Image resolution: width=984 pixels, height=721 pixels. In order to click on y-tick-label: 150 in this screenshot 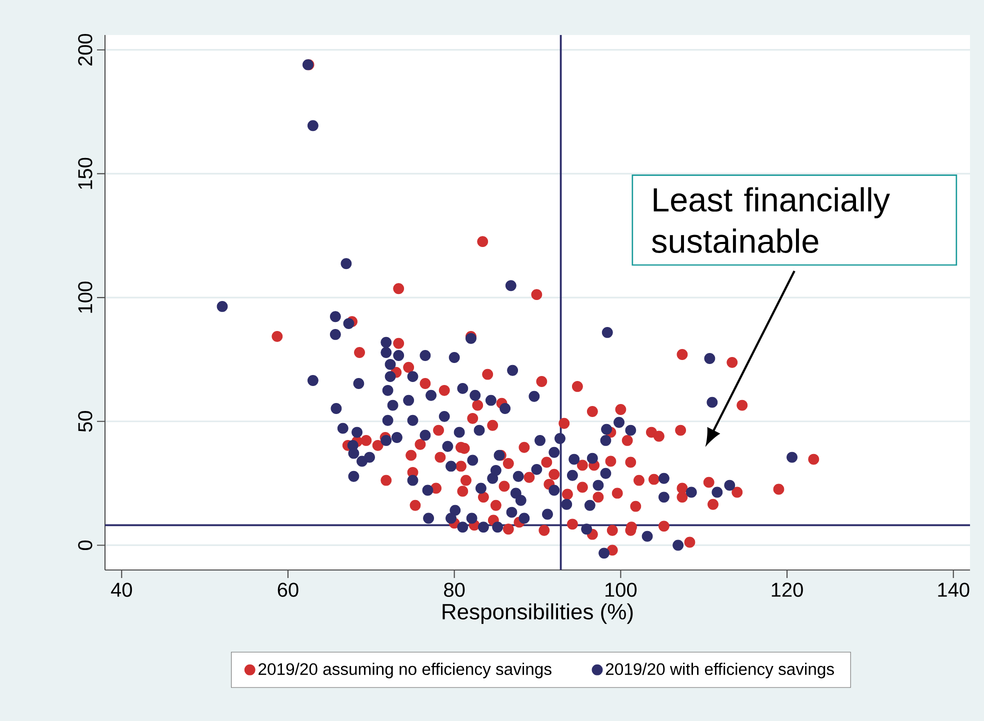, I will do `click(85, 173)`.